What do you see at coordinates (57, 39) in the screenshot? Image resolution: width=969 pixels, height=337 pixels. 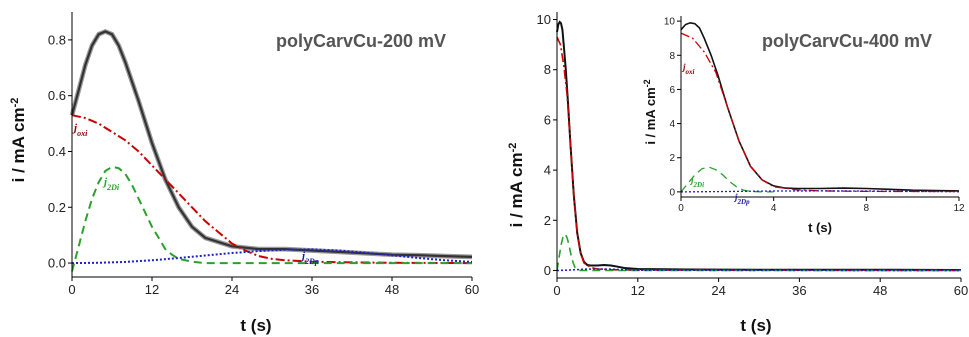 I see `left-y-tick-label: 0.8` at bounding box center [57, 39].